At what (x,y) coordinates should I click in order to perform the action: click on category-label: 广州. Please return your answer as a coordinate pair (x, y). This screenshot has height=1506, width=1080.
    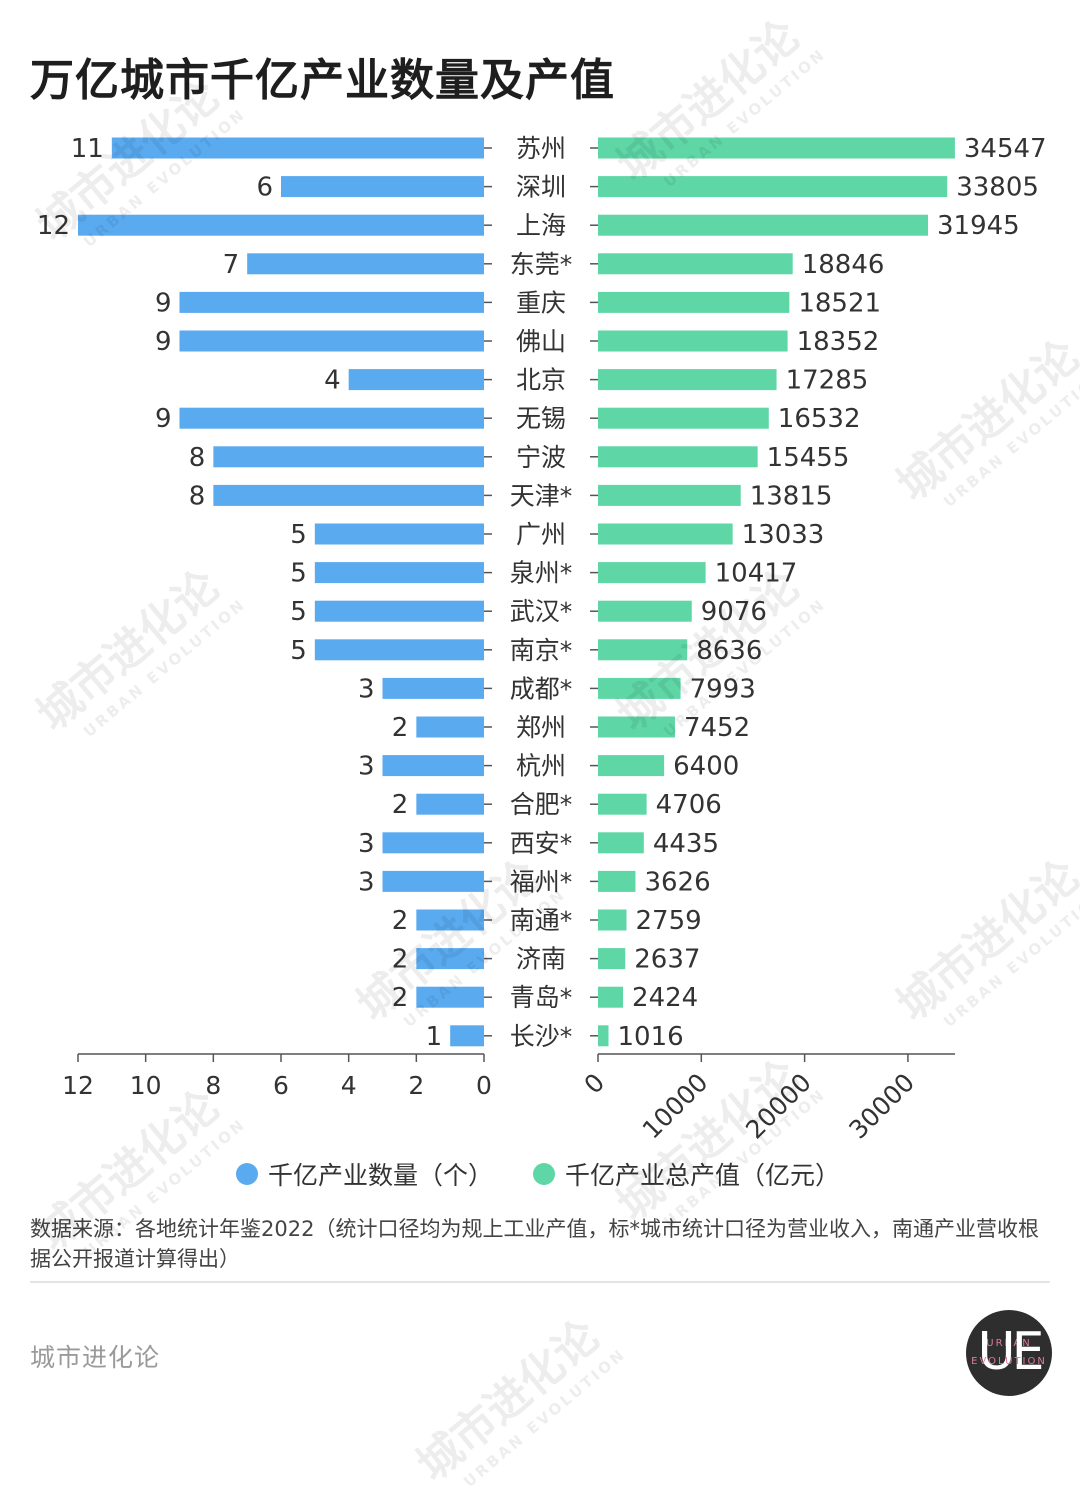
    Looking at the image, I should click on (541, 534).